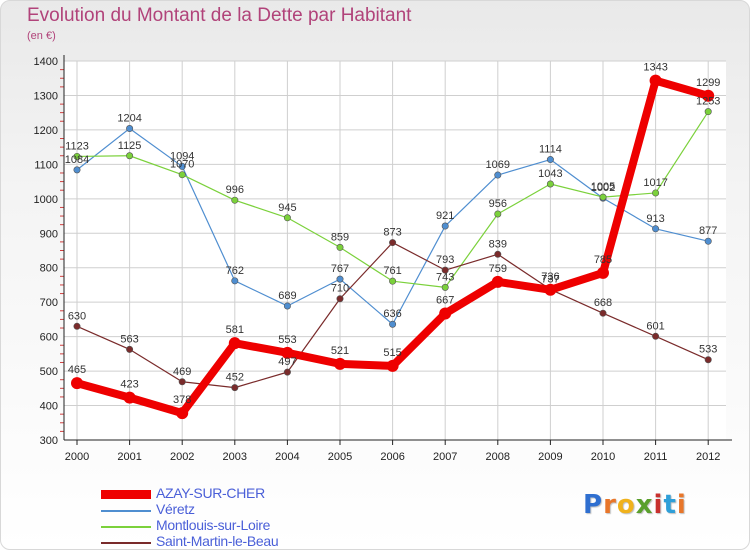  Describe the element at coordinates (656, 457) in the screenshot. I see `x-tick-label: 2011` at that location.